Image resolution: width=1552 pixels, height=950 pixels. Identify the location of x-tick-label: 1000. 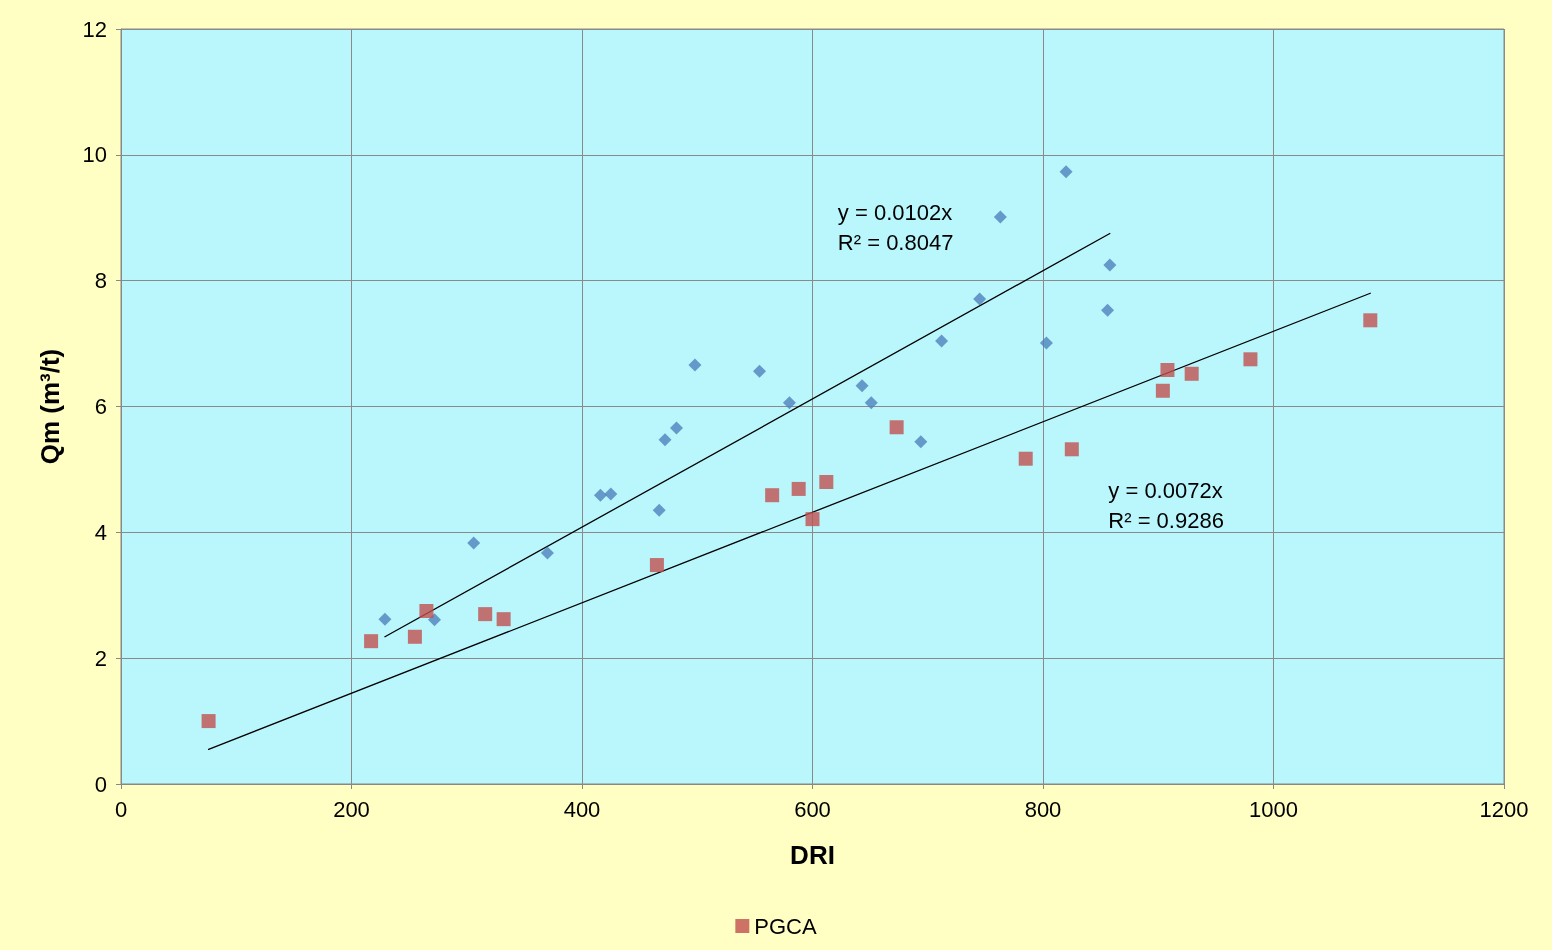
(1273, 809).